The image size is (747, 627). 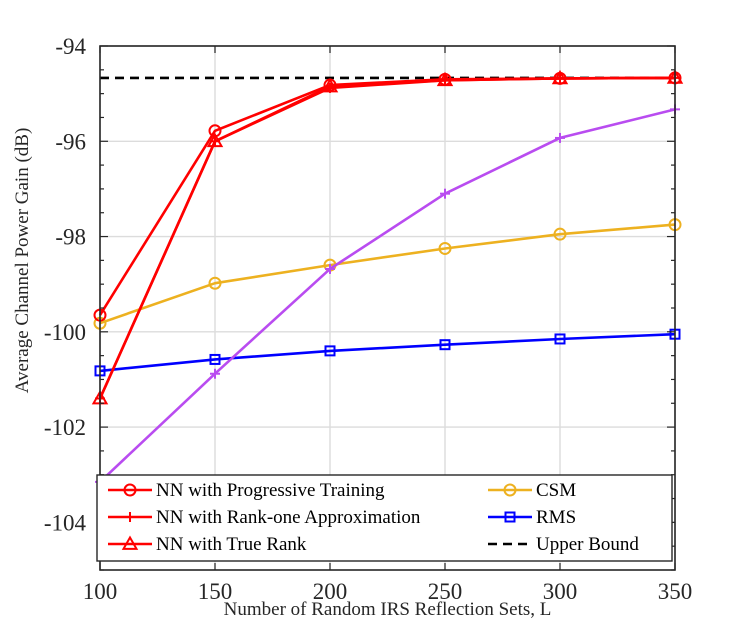 What do you see at coordinates (100, 591) in the screenshot?
I see `x-tick-label: 100` at bounding box center [100, 591].